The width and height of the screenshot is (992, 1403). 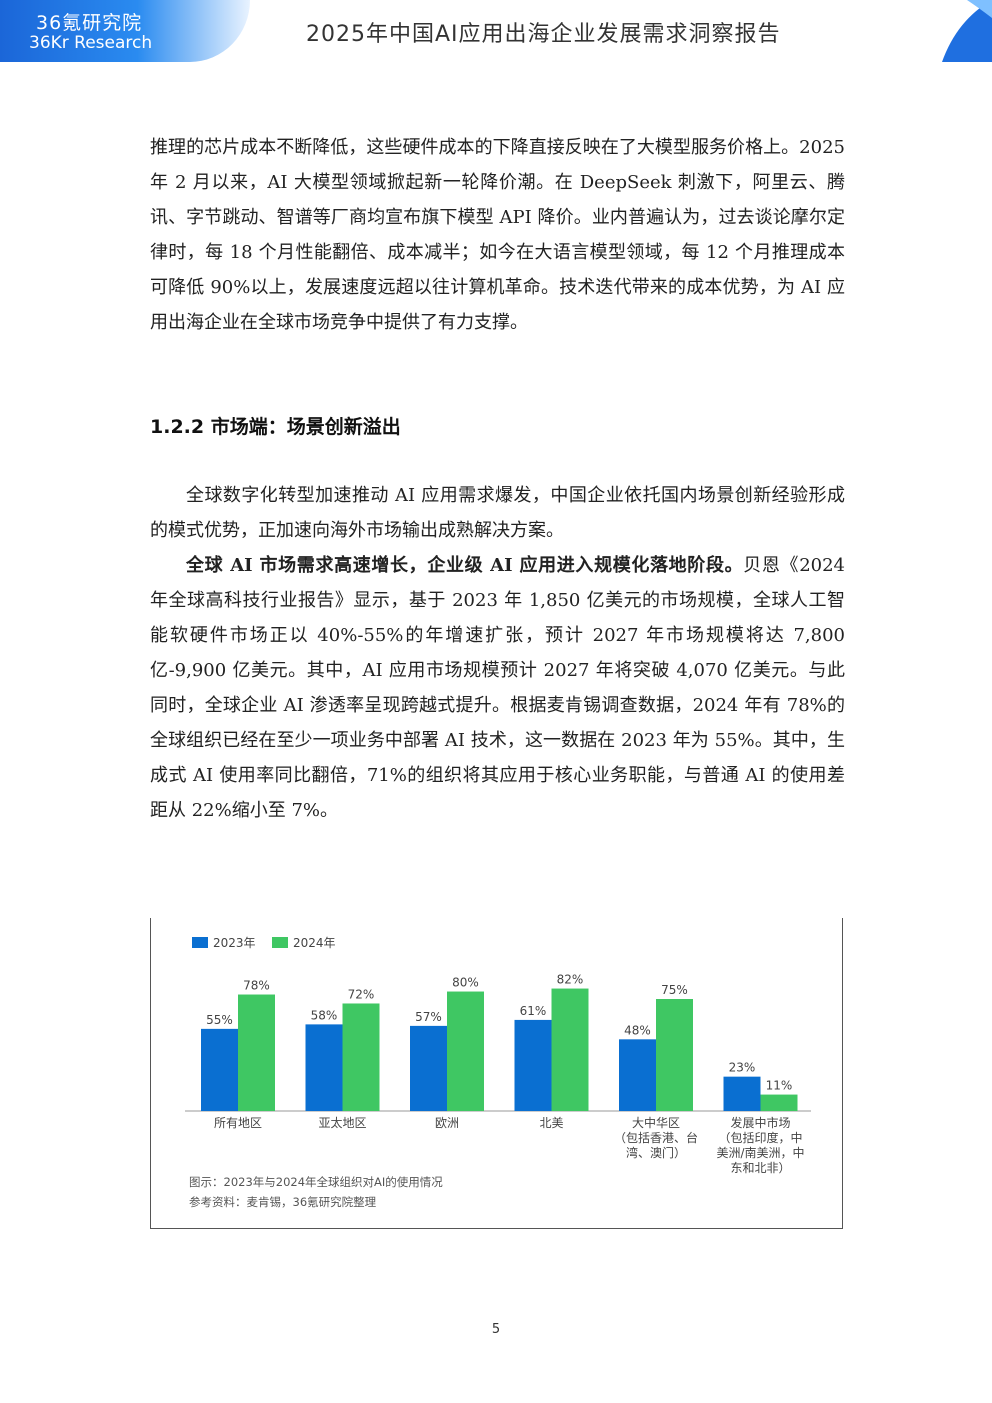 I want to click on legend-label-0: 2023年, so click(x=234, y=943).